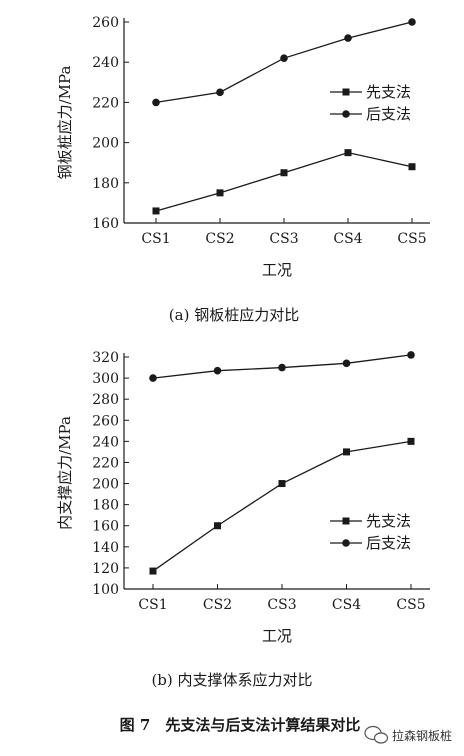 This screenshot has height=756, width=464. I want to click on watermark-text: 拉森钢板桩, so click(422, 735).